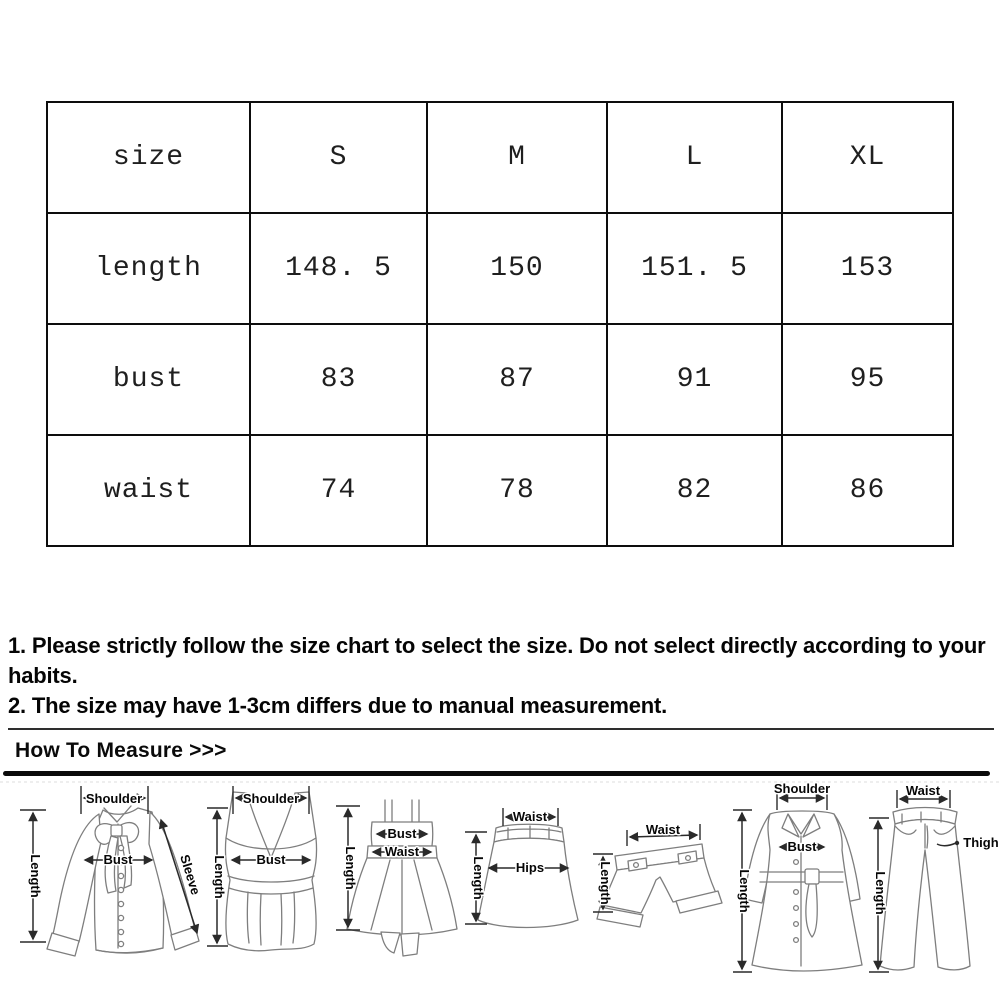 The image size is (1000, 1000). Describe the element at coordinates (403, 833) in the screenshot. I see `dress-bust-label: Bust` at that location.